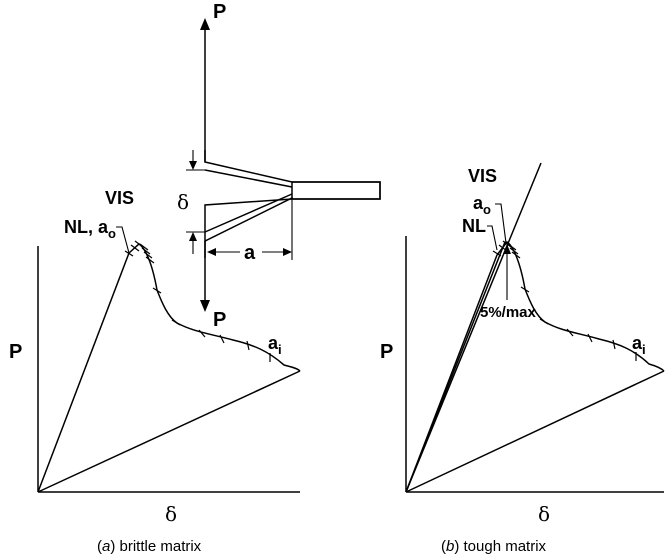 The image size is (665, 557). Describe the element at coordinates (193, 165) in the screenshot. I see `delta-arrowhead-top` at that location.